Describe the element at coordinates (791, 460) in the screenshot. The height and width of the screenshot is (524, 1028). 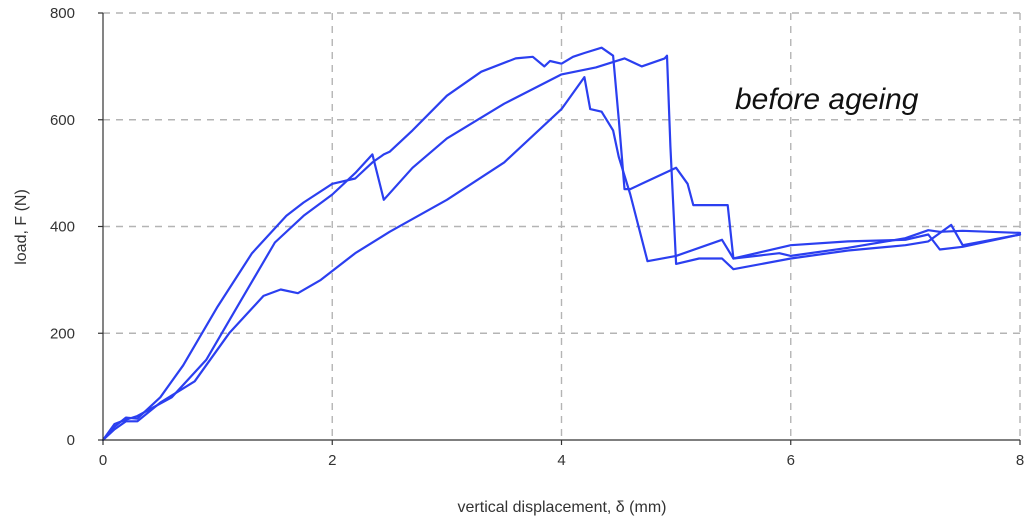
I see `x-tick-label: 6` at that location.